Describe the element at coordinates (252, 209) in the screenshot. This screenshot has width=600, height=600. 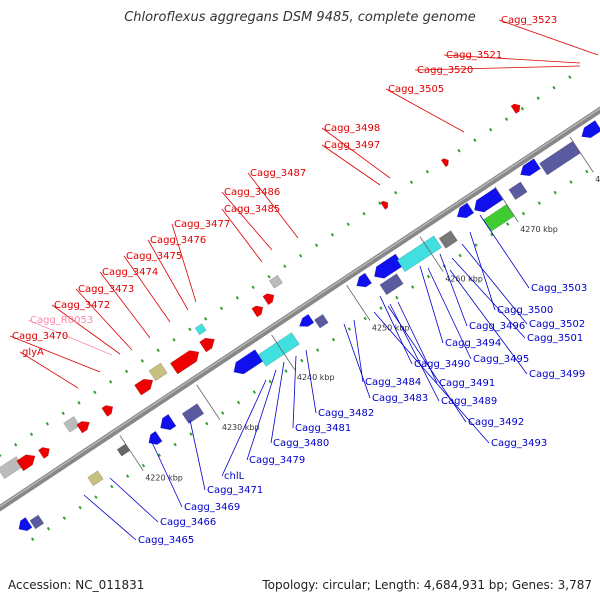
I see `gene-label-top: Cagg_3485` at that location.